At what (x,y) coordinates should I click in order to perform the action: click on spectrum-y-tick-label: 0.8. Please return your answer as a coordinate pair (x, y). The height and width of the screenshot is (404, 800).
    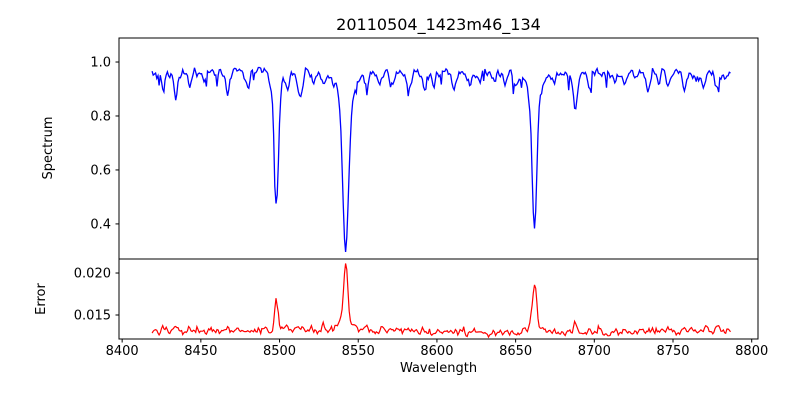
    Looking at the image, I should click on (100, 116).